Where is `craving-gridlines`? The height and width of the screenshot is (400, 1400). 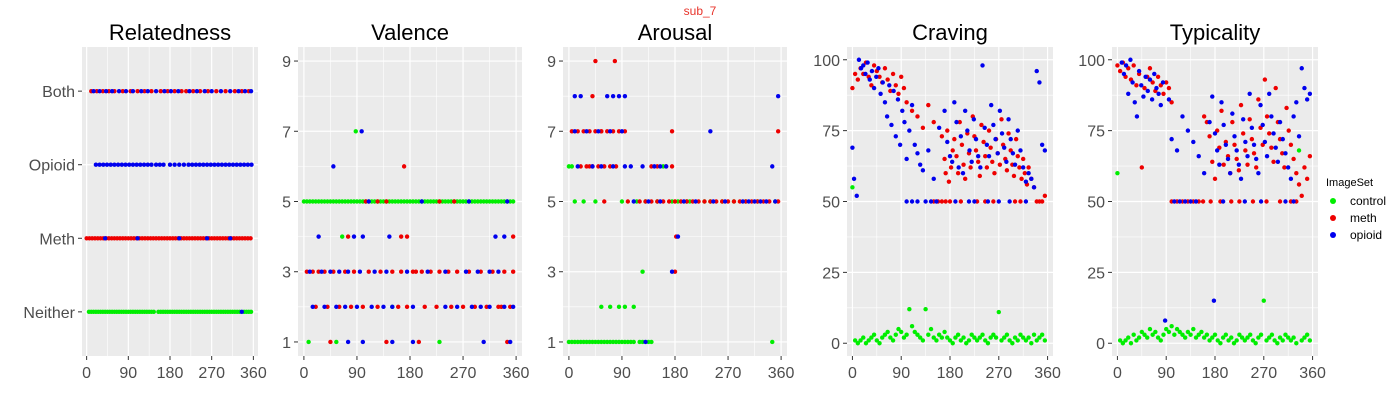
craving-gridlines is located at coordinates (950, 201).